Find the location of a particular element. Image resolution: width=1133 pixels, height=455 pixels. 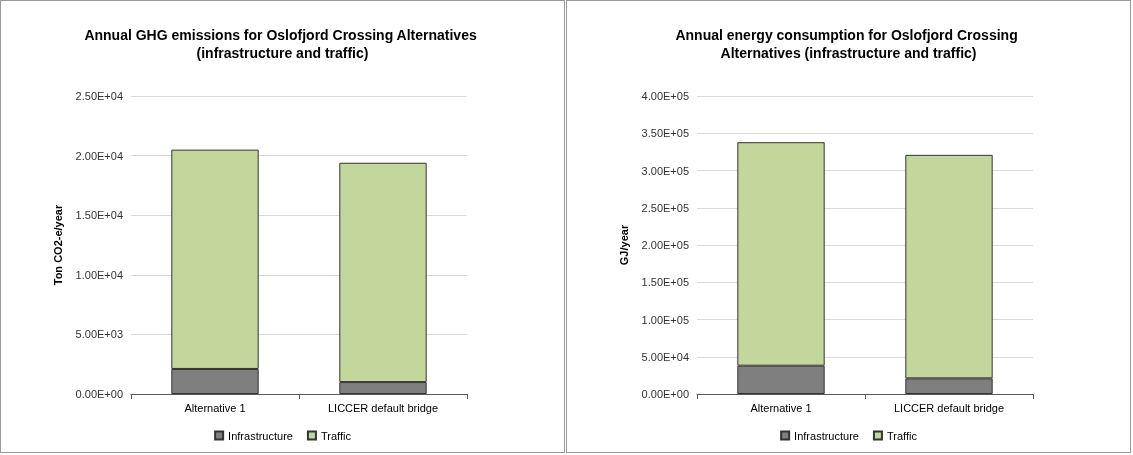

y-tick-label: 3.00E+05 is located at coordinates (665, 170).